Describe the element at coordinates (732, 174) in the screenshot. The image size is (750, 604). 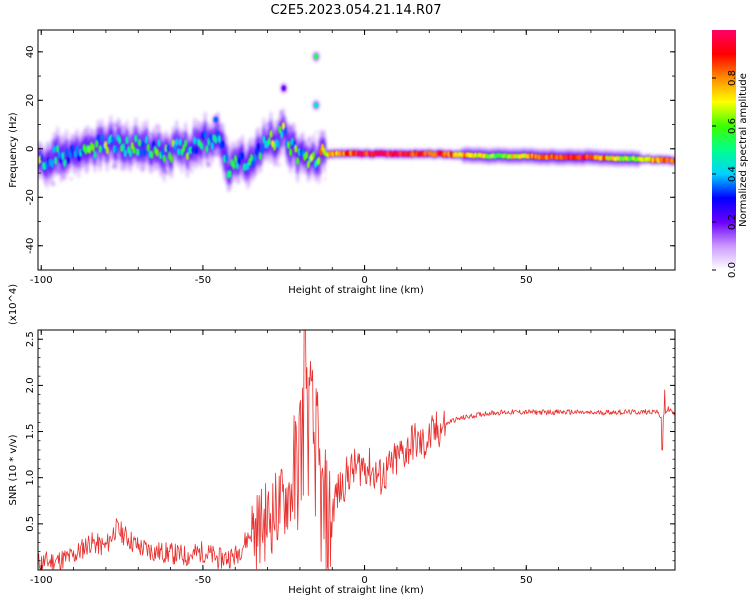
I see `colorbar-tick-label: 0.4` at that location.